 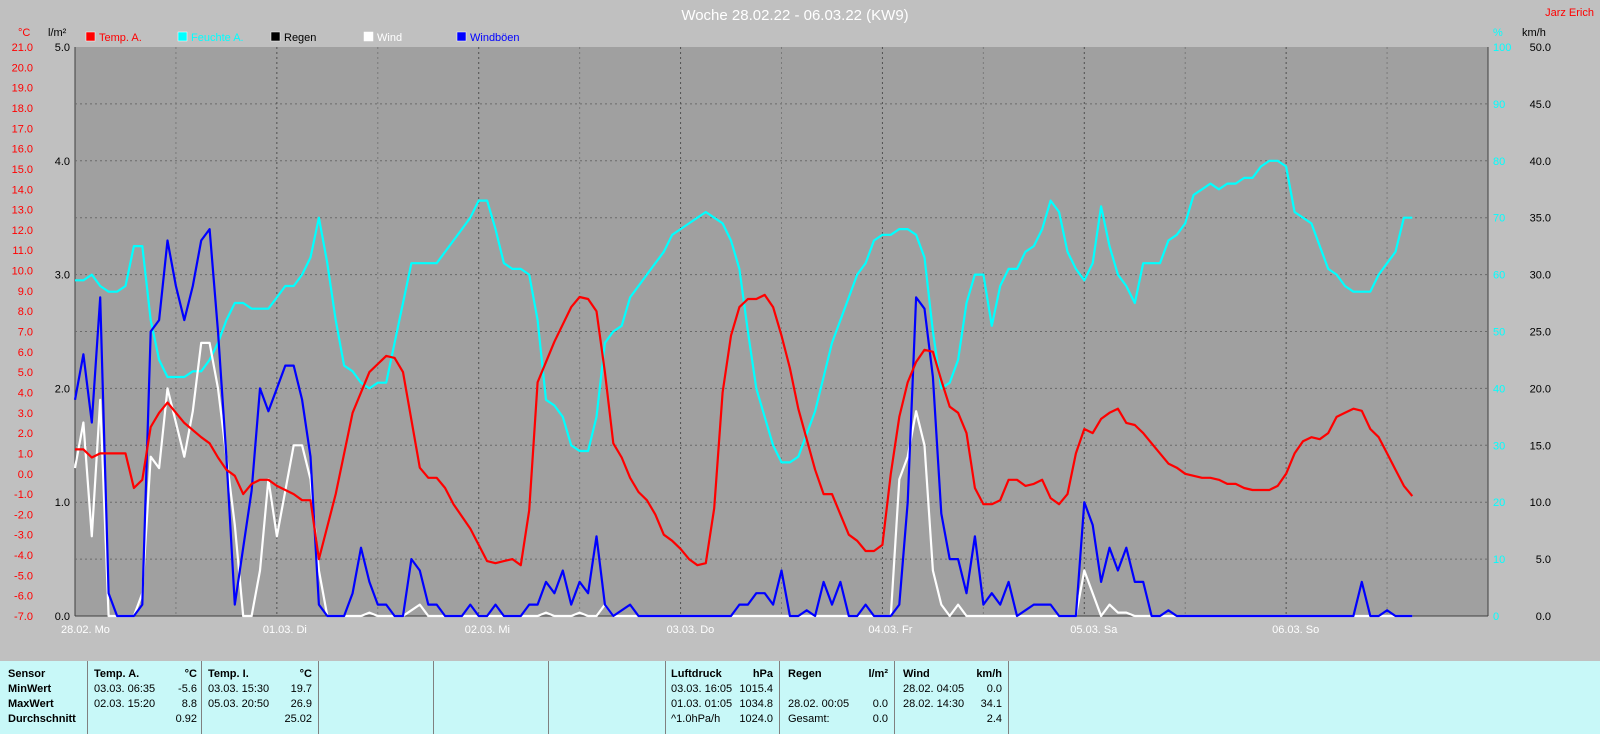 I want to click on stats-rain-total-label: Gesamt:, so click(x=809, y=719).